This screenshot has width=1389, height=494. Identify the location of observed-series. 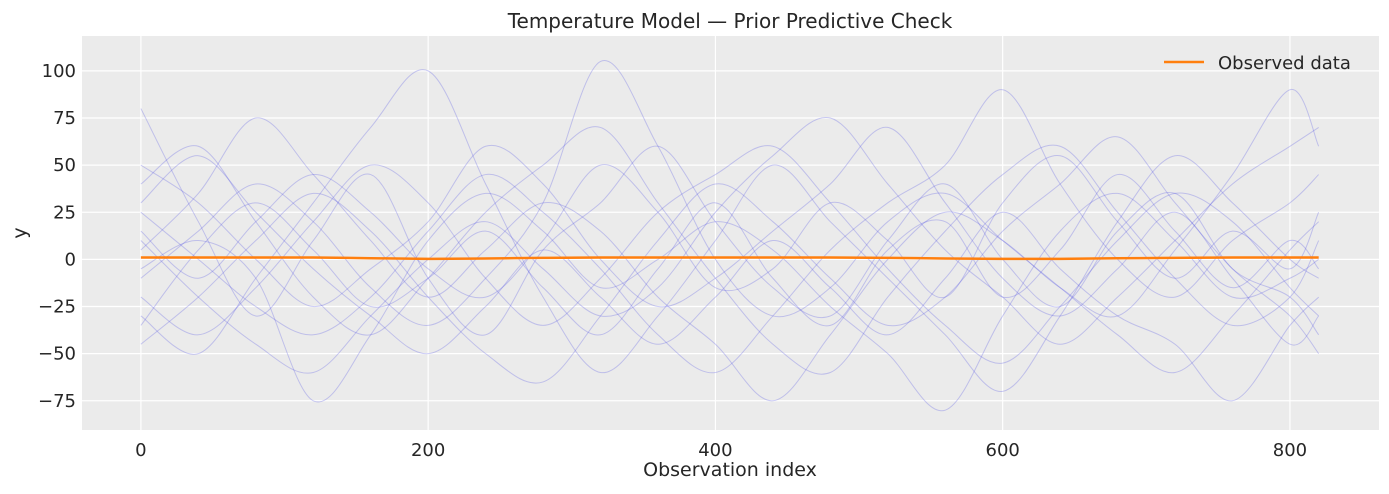
(729, 258).